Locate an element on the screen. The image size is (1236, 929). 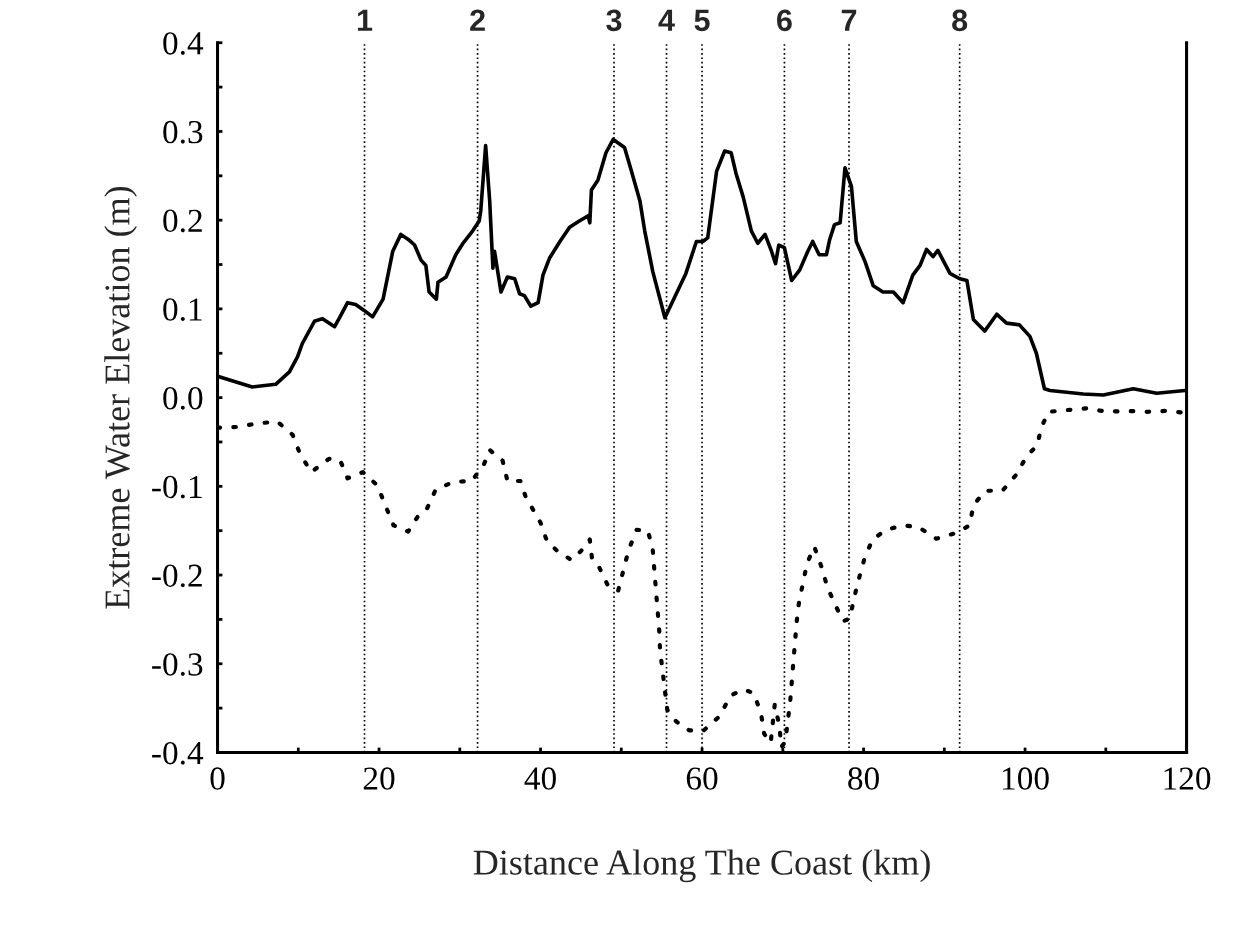
x-tick-label: 120 is located at coordinates (1187, 778).